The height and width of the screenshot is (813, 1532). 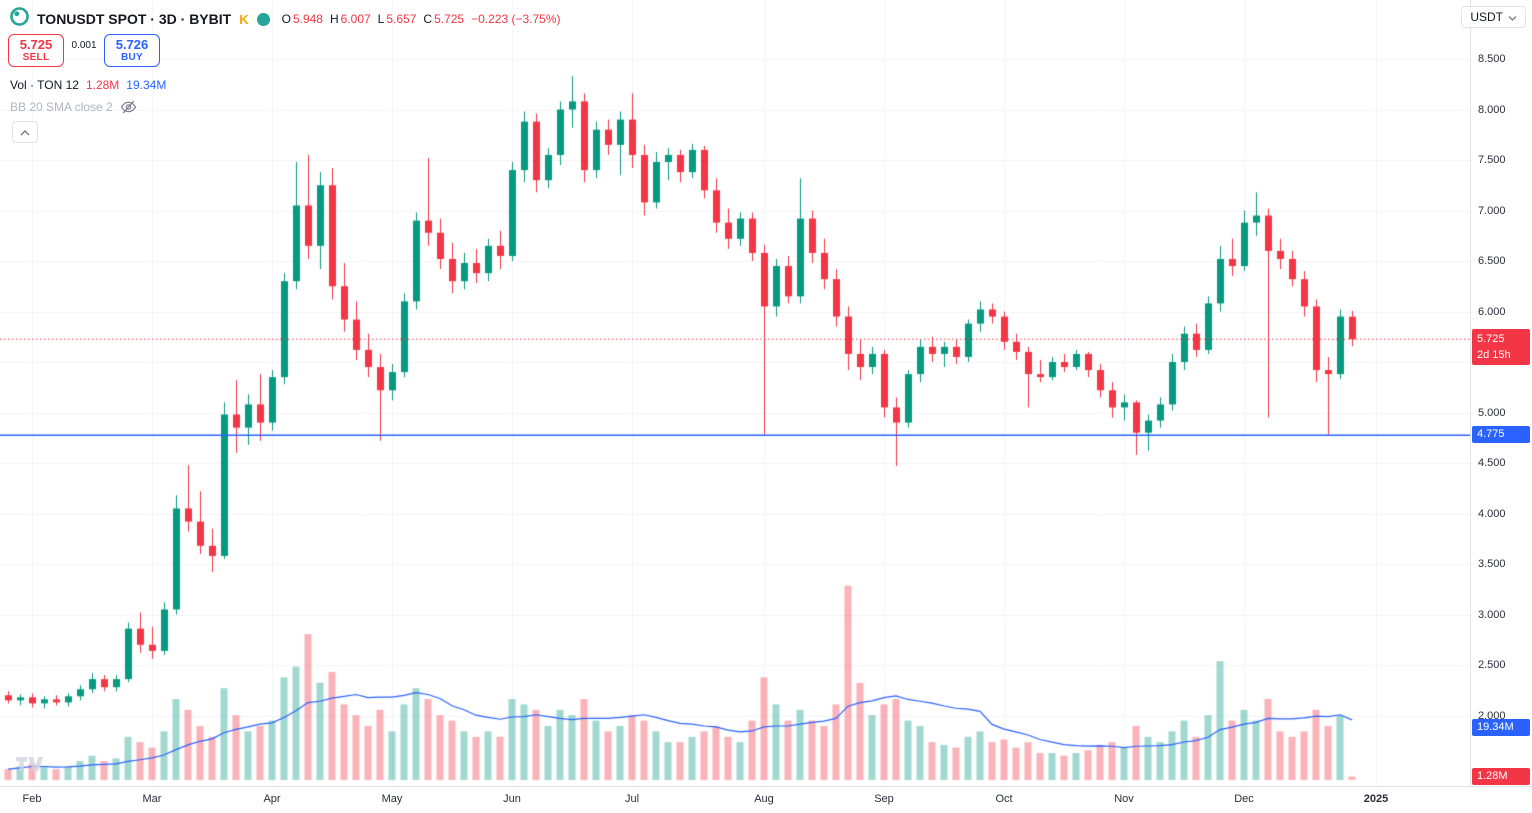 I want to click on chevron-up-icon, so click(x=25, y=132).